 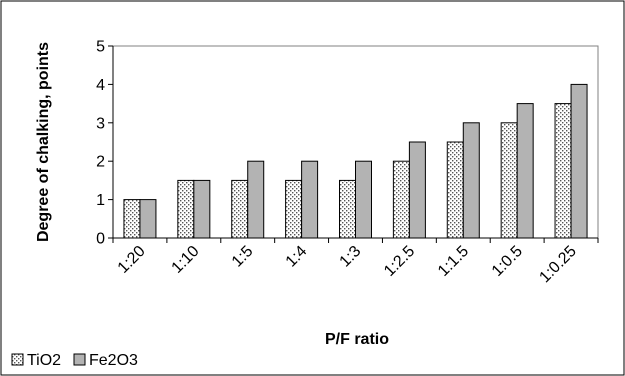 What do you see at coordinates (17, 359) in the screenshot?
I see `legend-swatch-tio2` at bounding box center [17, 359].